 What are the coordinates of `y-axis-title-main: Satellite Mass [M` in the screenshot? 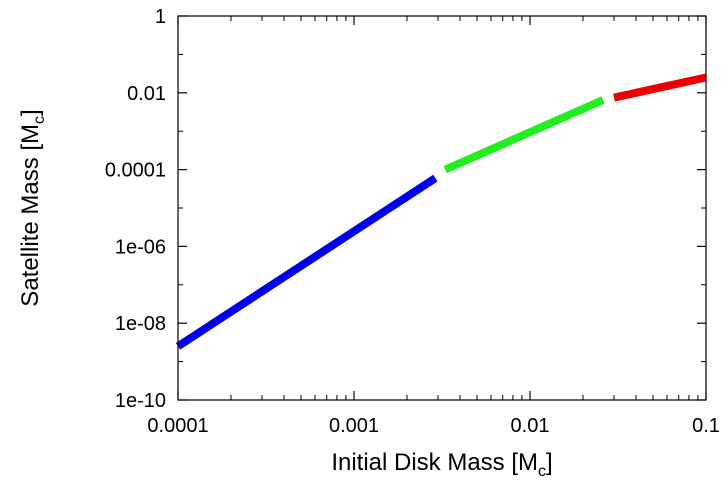 It's located at (30, 215).